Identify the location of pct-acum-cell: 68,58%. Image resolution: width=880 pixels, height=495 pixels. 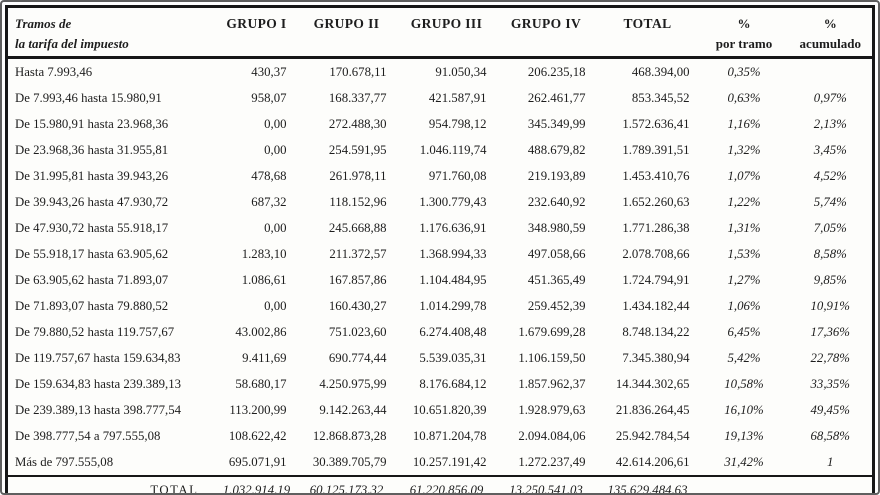
(830, 436).